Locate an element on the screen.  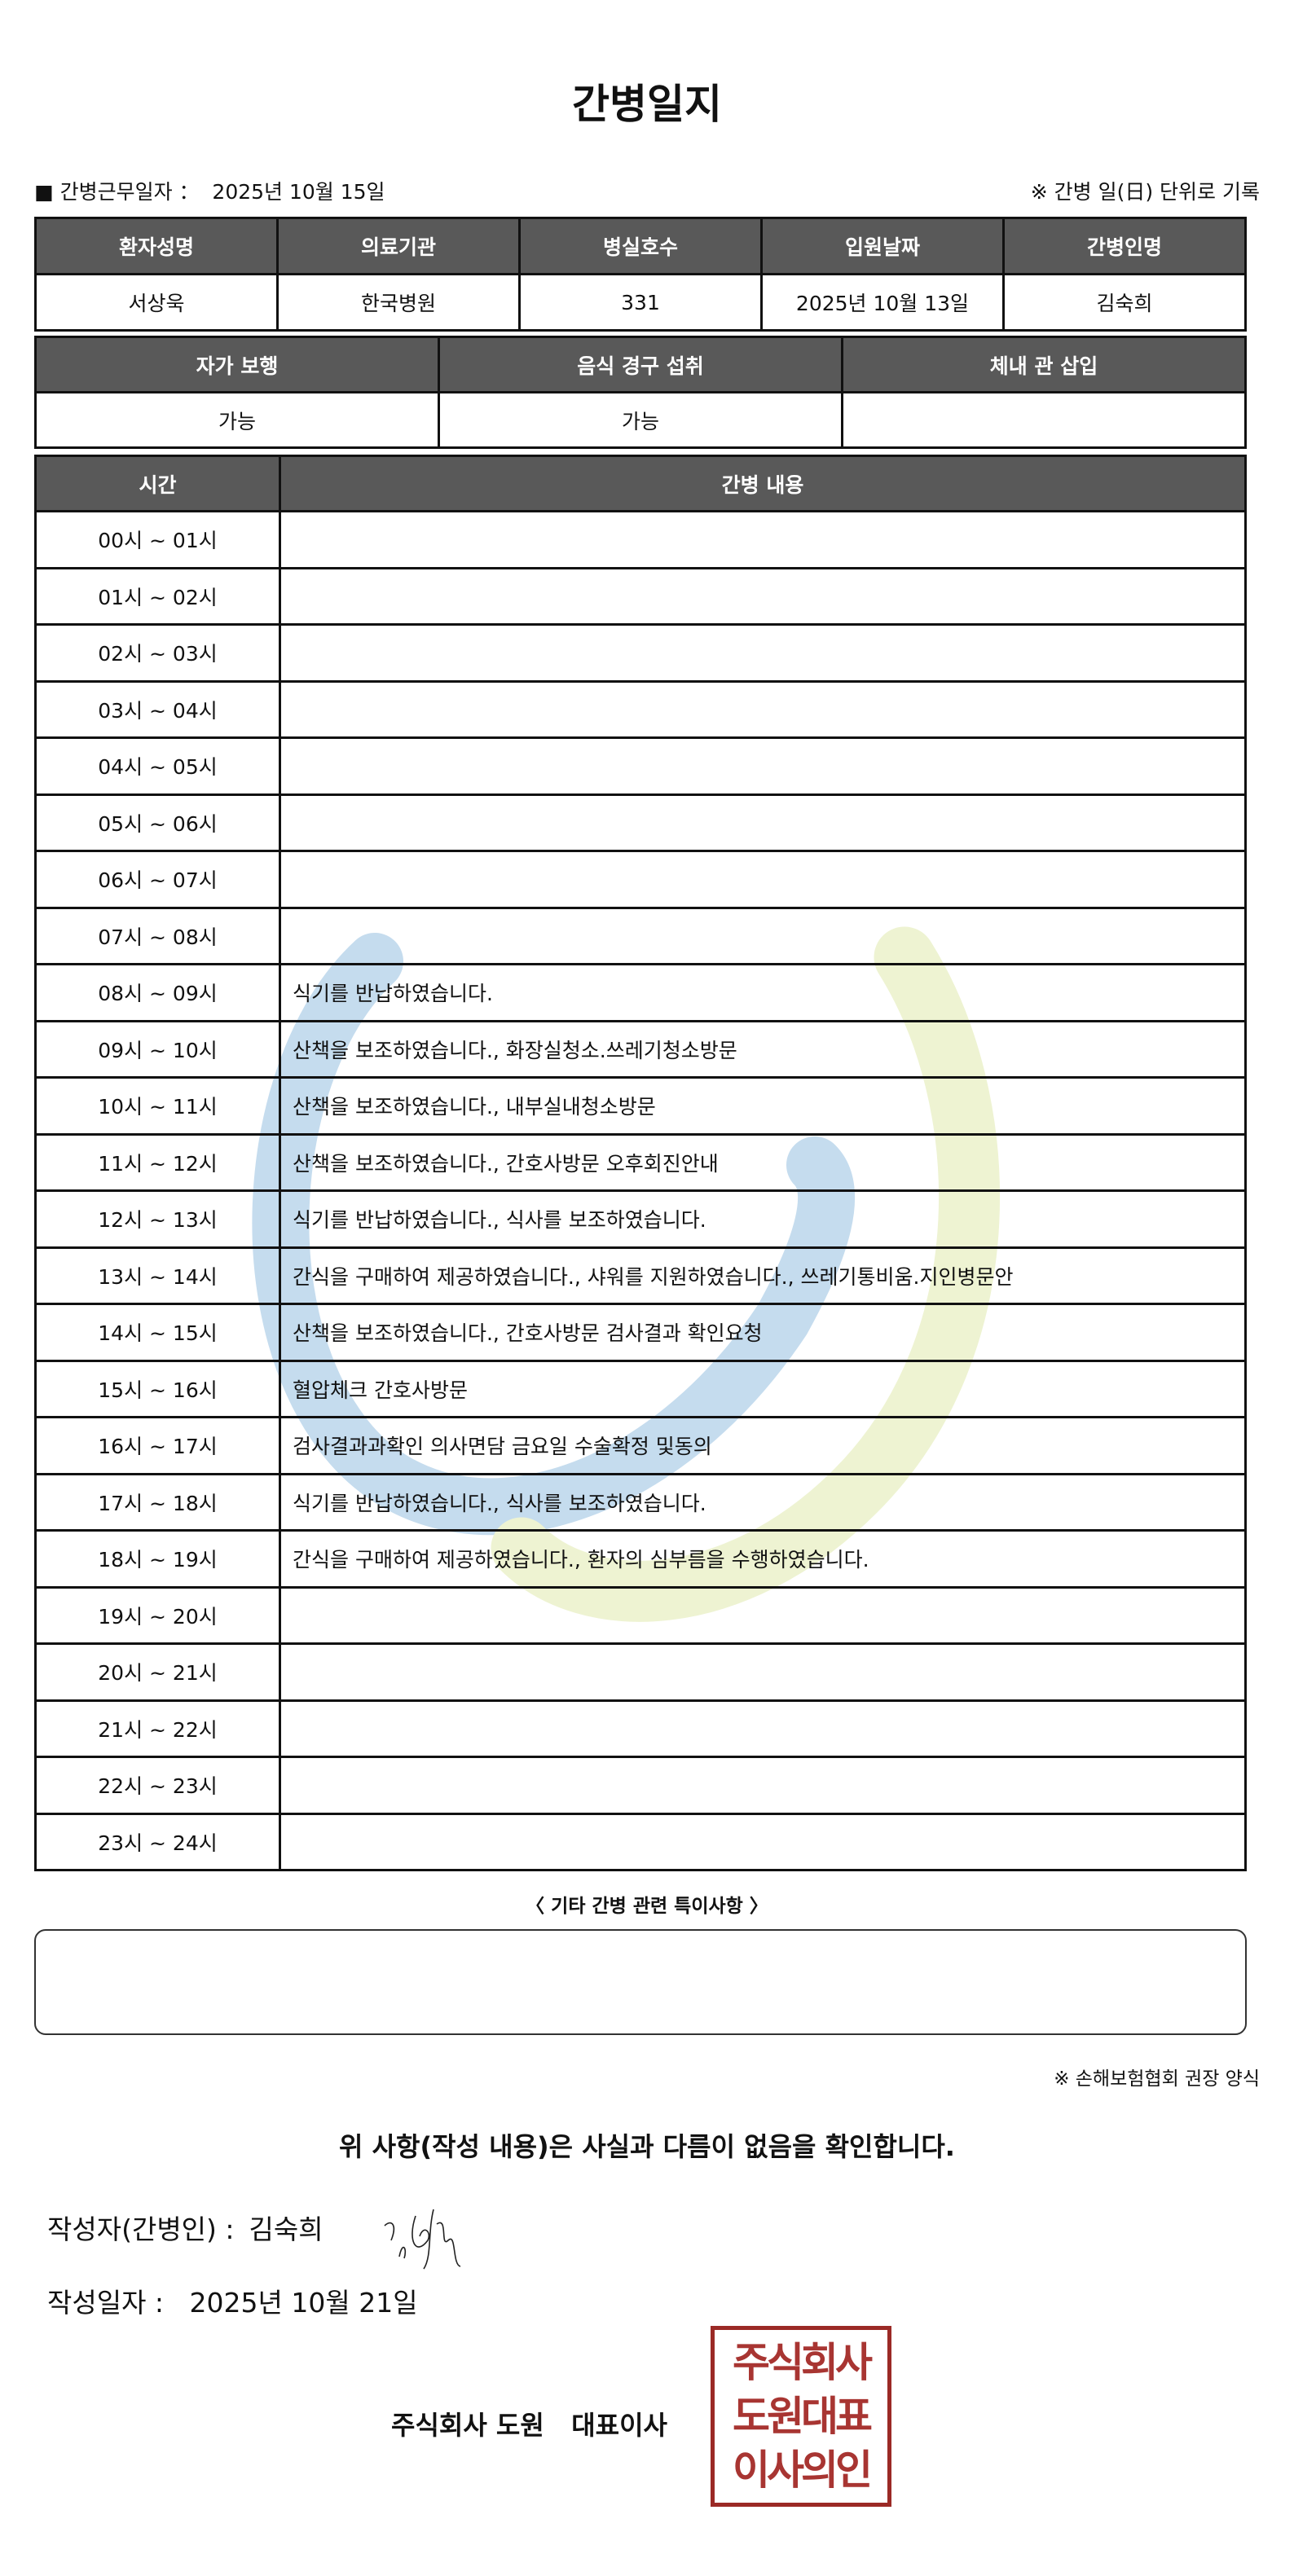
time-cell: 07시 ~ 08시 is located at coordinates (157, 935).